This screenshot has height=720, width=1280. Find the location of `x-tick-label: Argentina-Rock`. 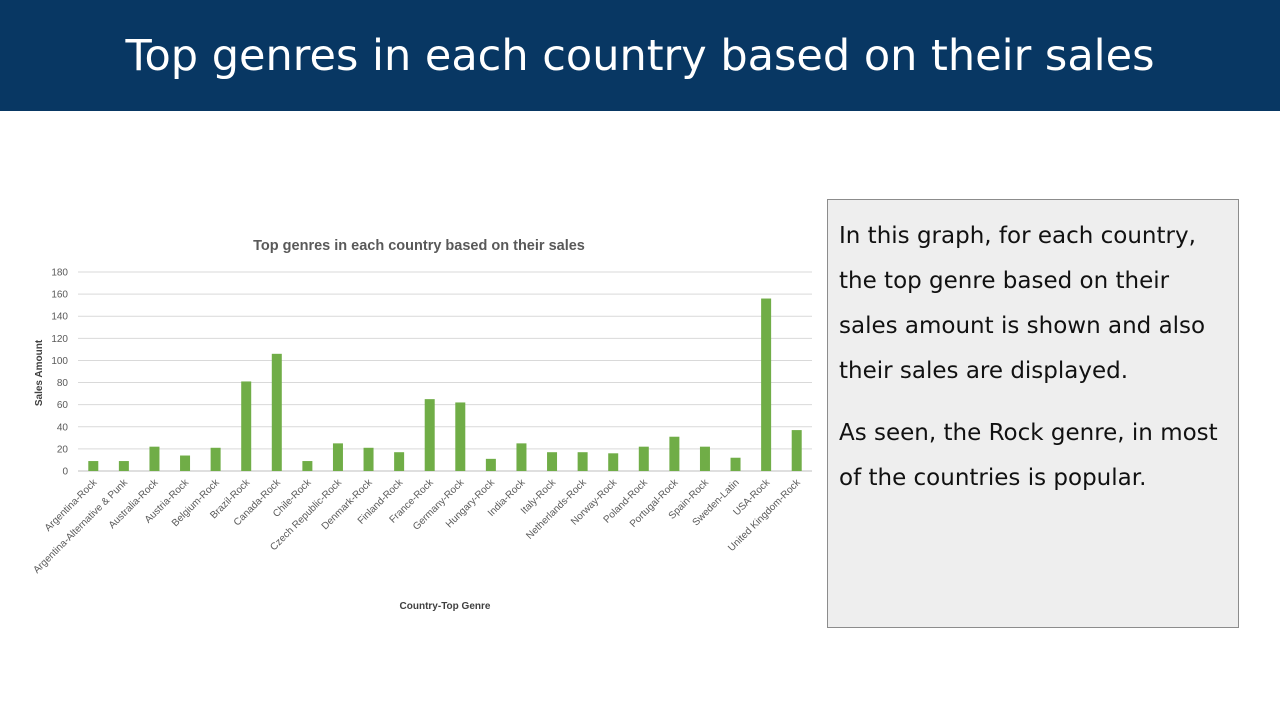

x-tick-label: Argentina-Rock is located at coordinates (71, 505).